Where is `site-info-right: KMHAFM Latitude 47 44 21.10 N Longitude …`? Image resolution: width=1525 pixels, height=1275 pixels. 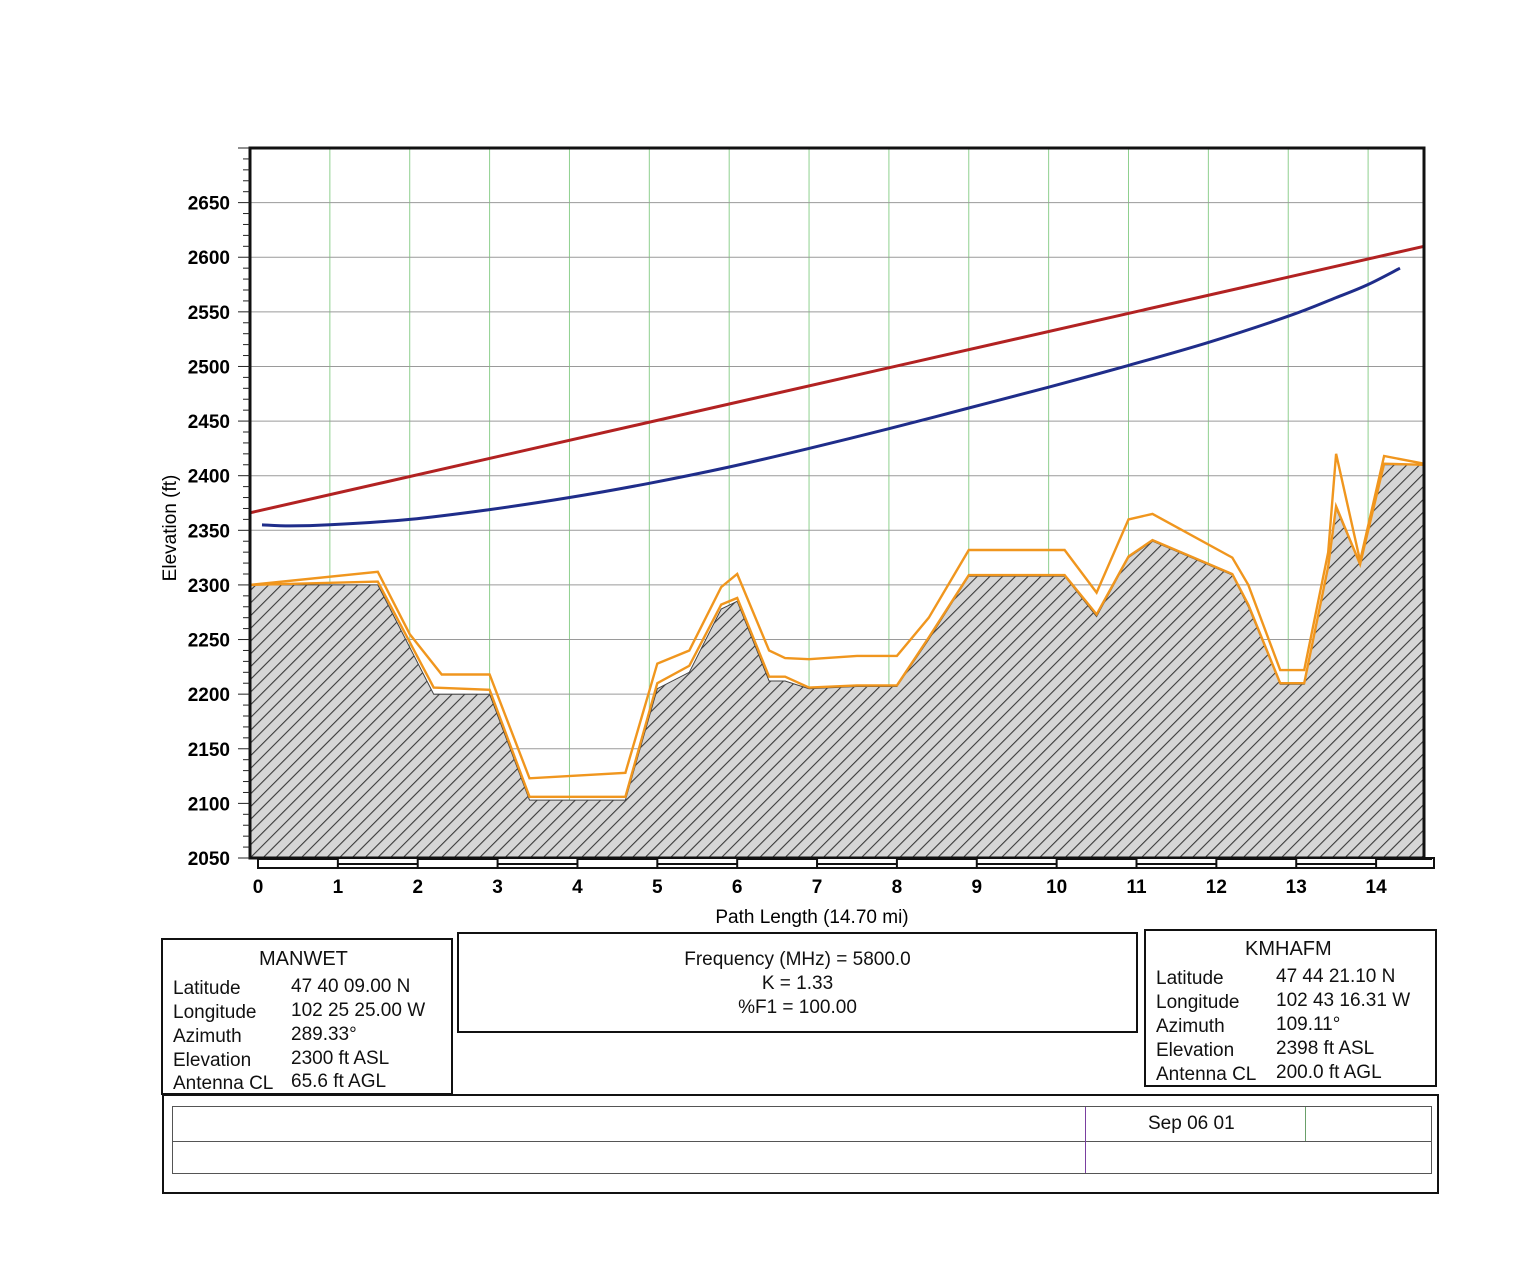 site-info-right: KMHAFM Latitude 47 44 21.10 N Longitude … is located at coordinates (1290, 1008).